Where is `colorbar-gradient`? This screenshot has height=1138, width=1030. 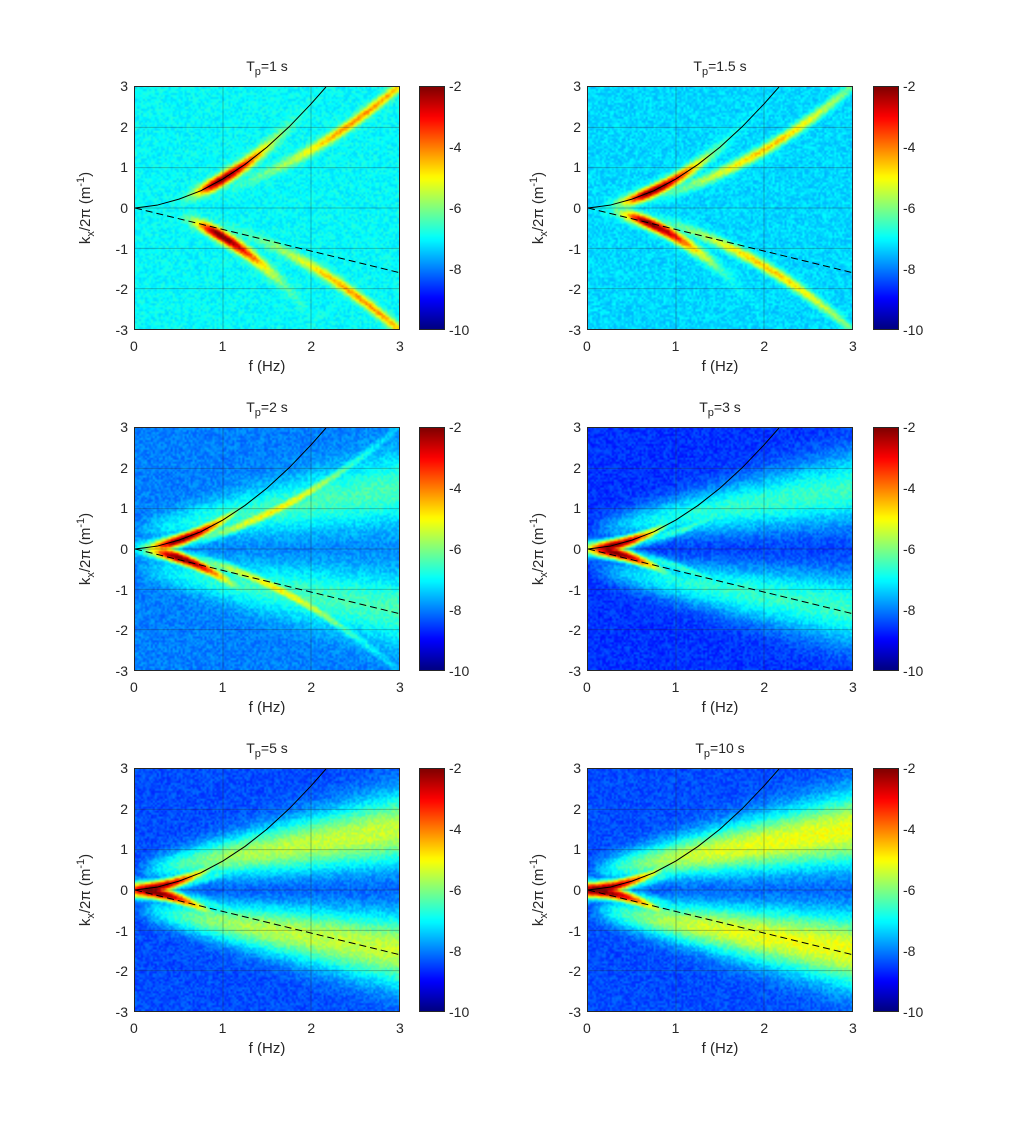 colorbar-gradient is located at coordinates (432, 208).